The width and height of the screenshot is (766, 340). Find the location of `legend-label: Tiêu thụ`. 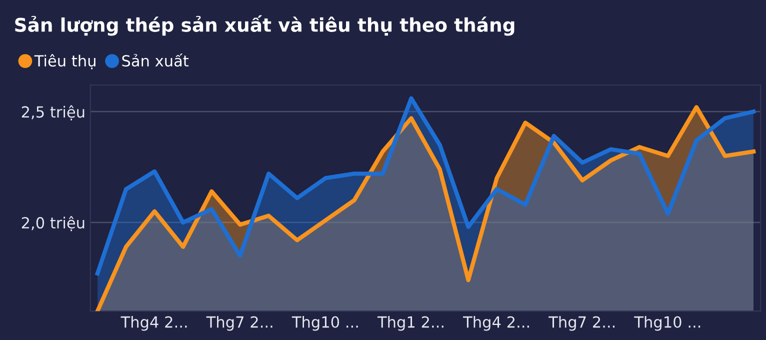

legend-label: Tiêu thụ is located at coordinates (65, 62).